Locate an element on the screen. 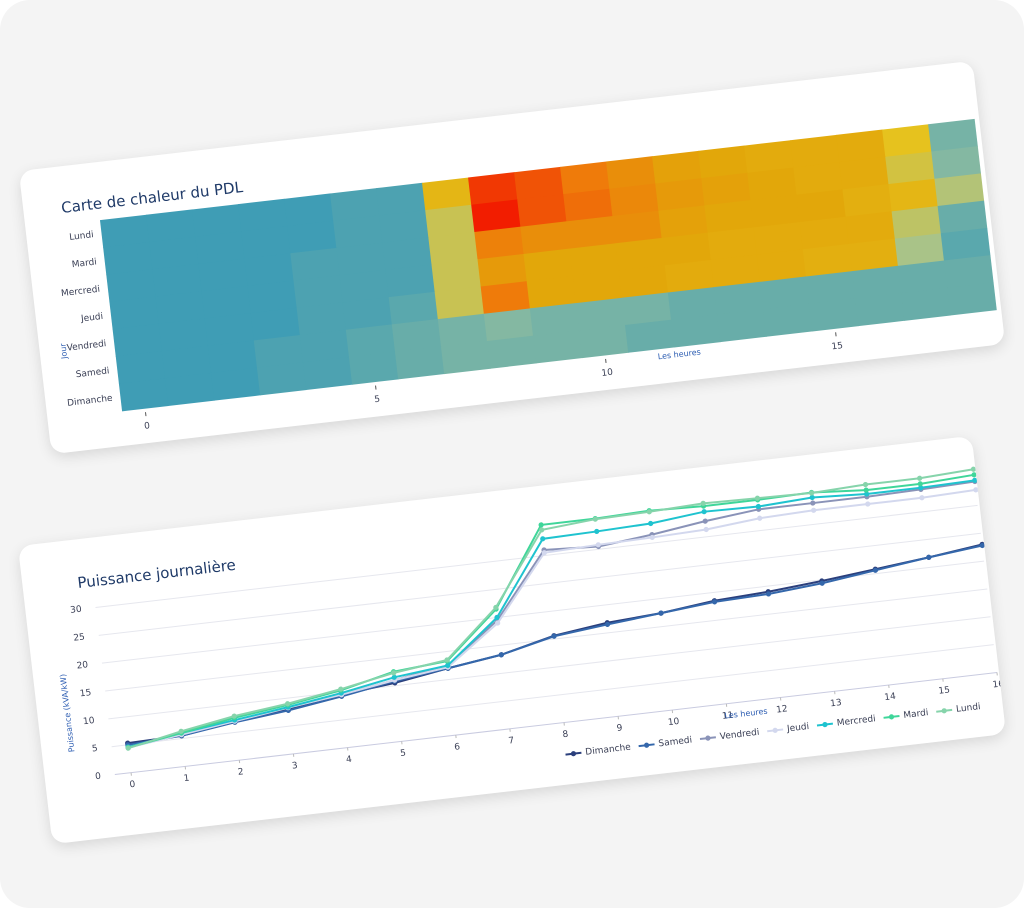 The width and height of the screenshot is (1024, 908). x-tick-label: 13 is located at coordinates (836, 703).